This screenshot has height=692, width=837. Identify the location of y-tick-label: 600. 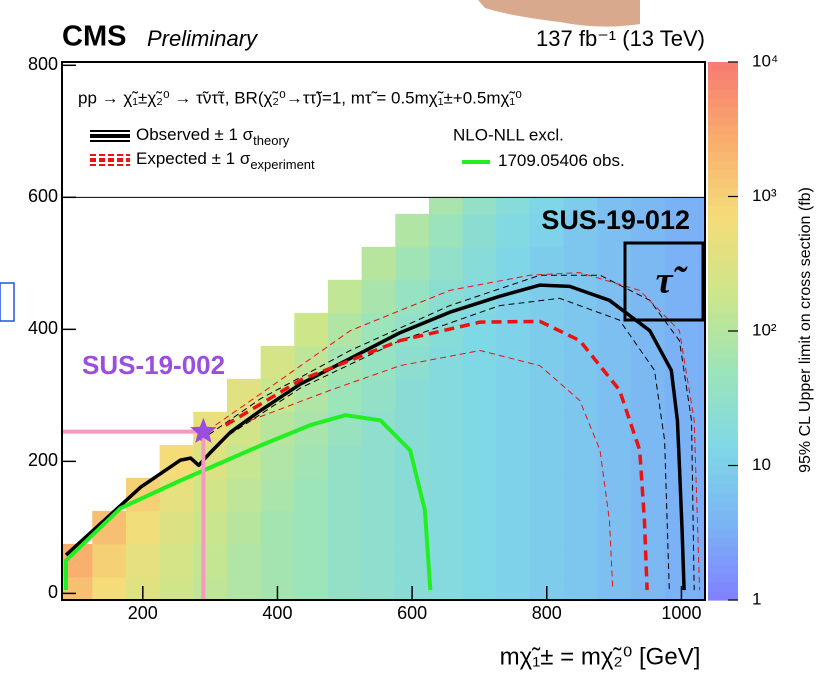
(43, 196).